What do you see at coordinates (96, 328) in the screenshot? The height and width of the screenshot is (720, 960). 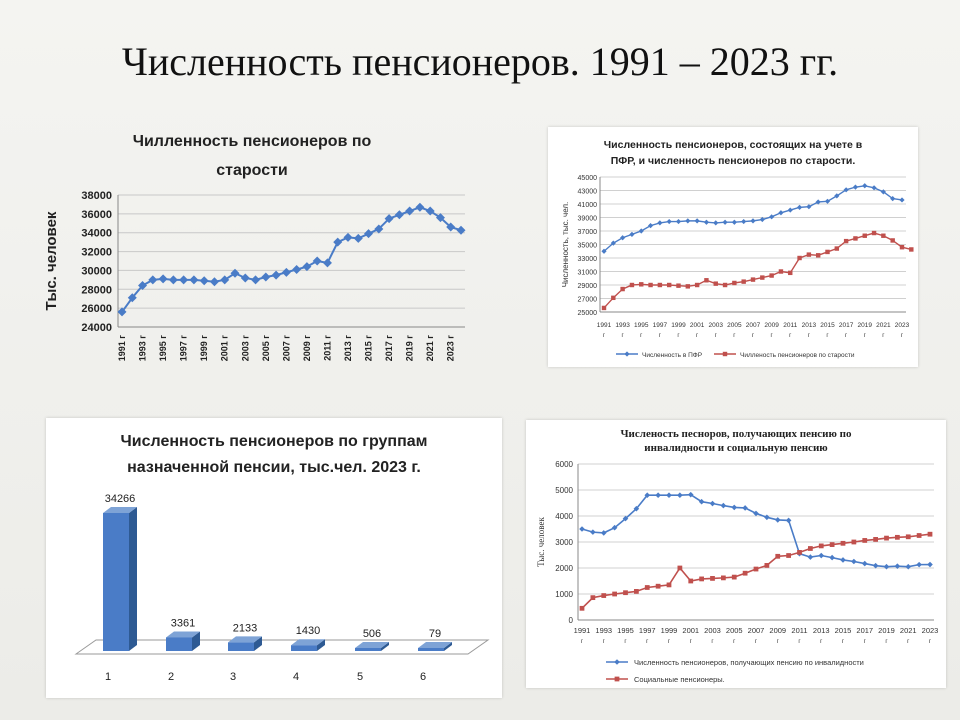 I see `chart1-y-tick: 24000` at bounding box center [96, 328].